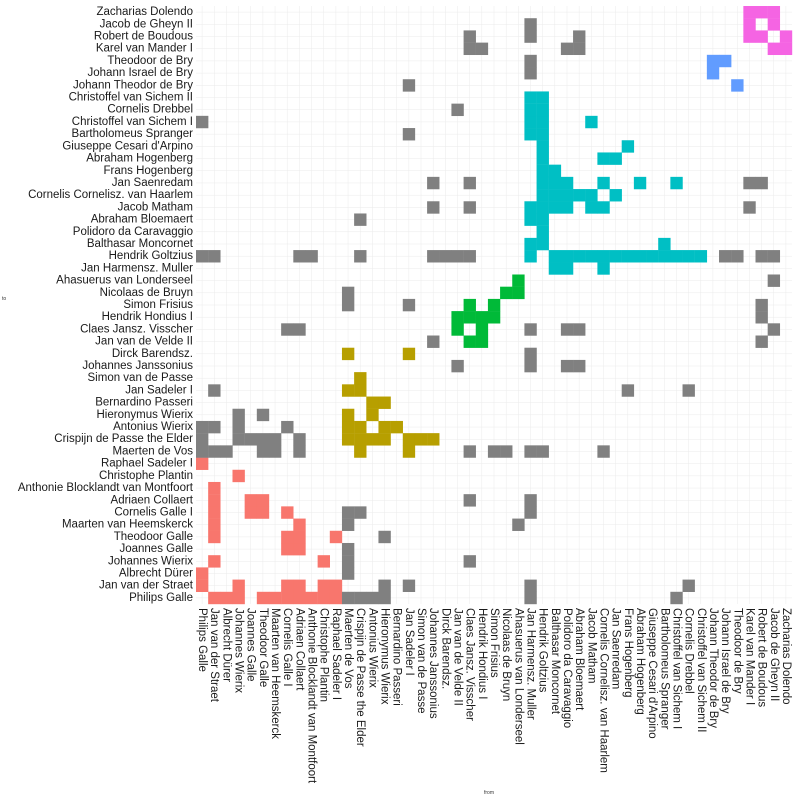 This screenshot has width=800, height=800. Describe the element at coordinates (142, 220) in the screenshot. I see `y-tick-label: Abraham Bloemaert` at that location.